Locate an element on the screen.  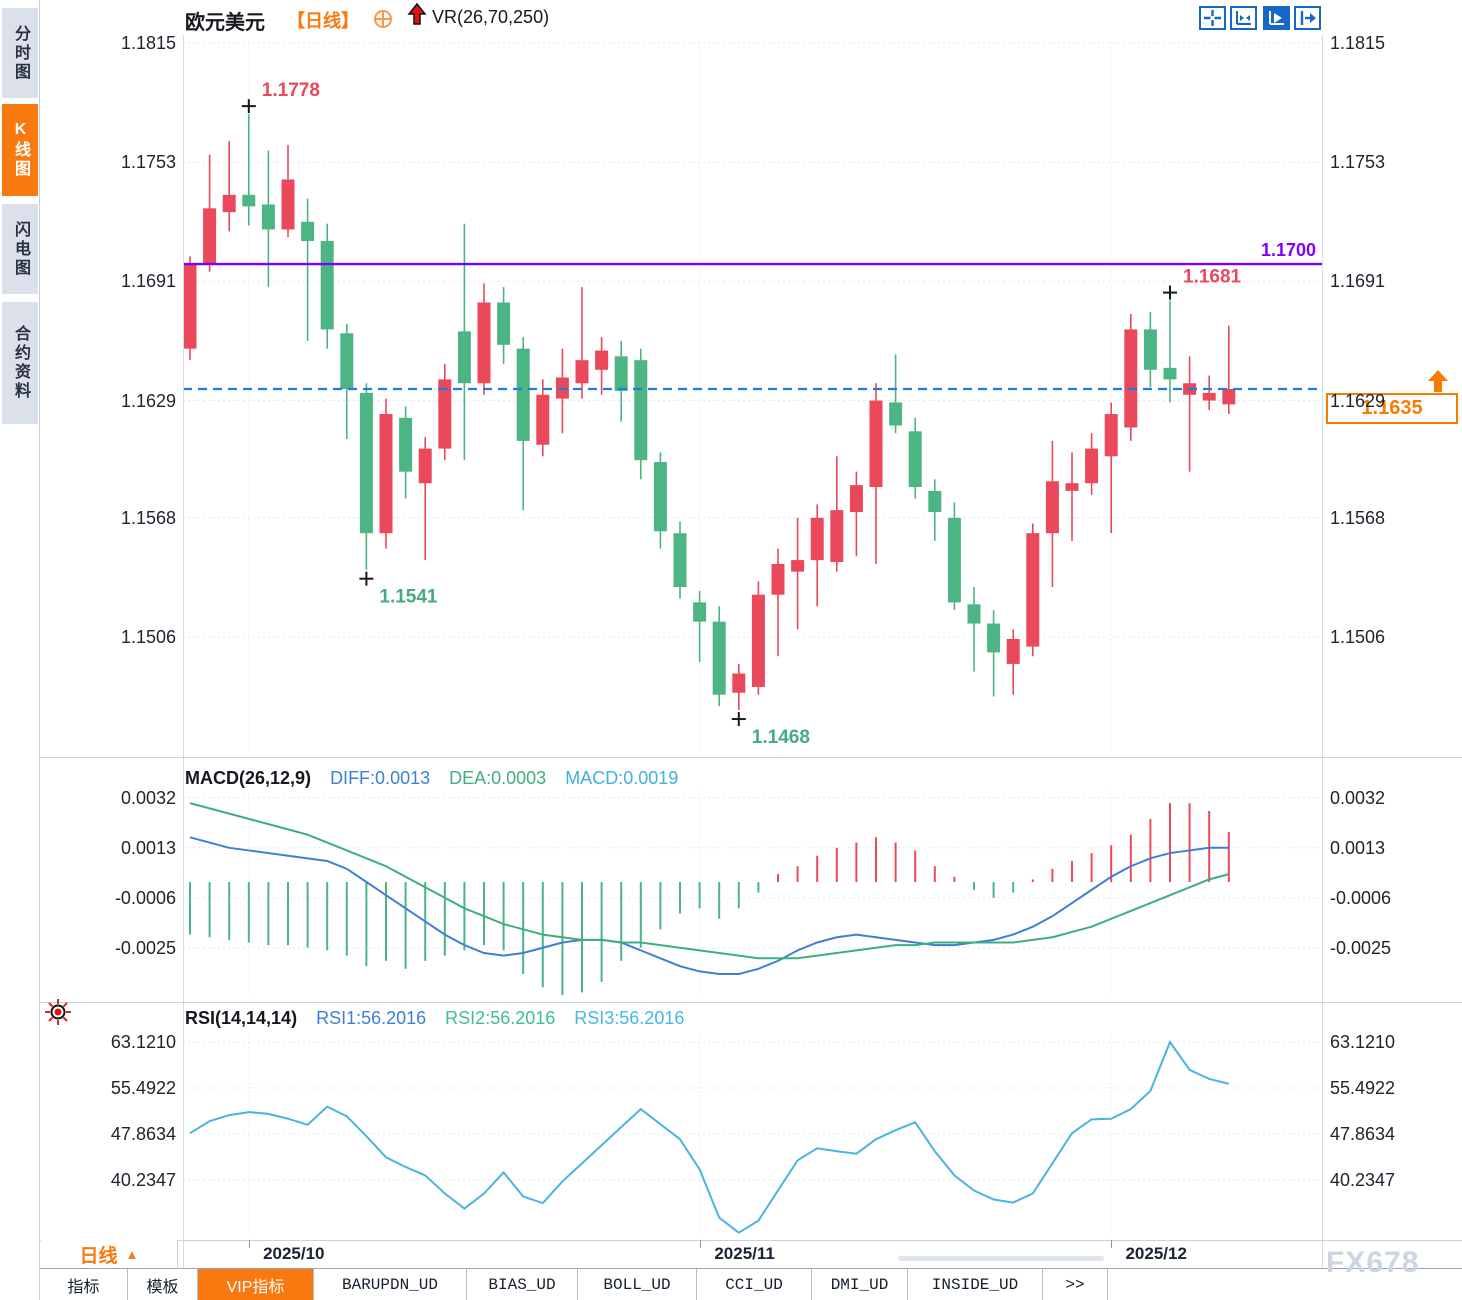
crosshair-target-icon is located at coordinates (383, 21).